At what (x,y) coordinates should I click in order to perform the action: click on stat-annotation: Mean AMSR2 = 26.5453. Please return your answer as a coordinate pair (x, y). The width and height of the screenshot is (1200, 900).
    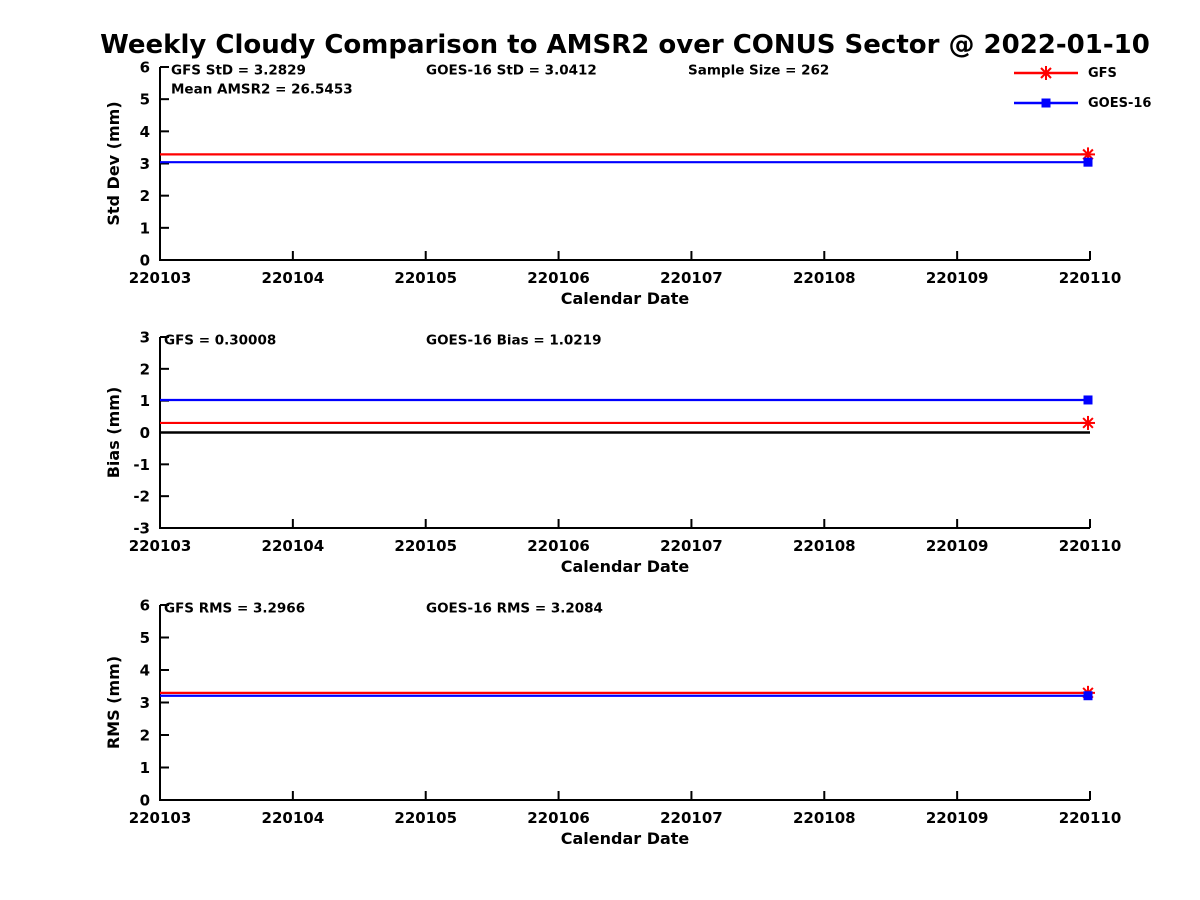
    Looking at the image, I should click on (262, 90).